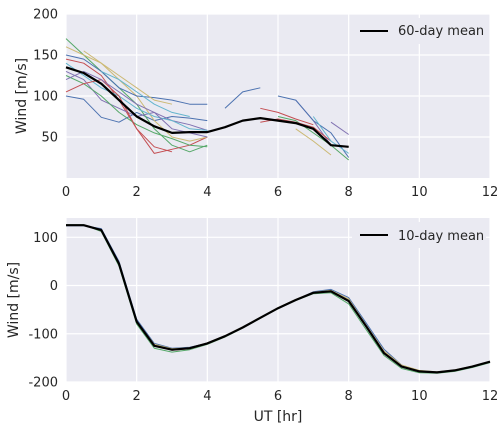  Describe the element at coordinates (43, 383) in the screenshot. I see `y-tick-label: -200` at that location.